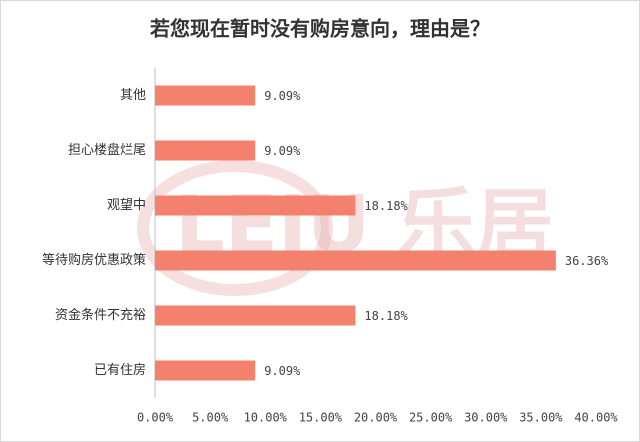 The height and width of the screenshot is (442, 640). Describe the element at coordinates (319, 29) in the screenshot. I see `chart-title: 若您现在暂时没有购房意向，理由是？` at that location.